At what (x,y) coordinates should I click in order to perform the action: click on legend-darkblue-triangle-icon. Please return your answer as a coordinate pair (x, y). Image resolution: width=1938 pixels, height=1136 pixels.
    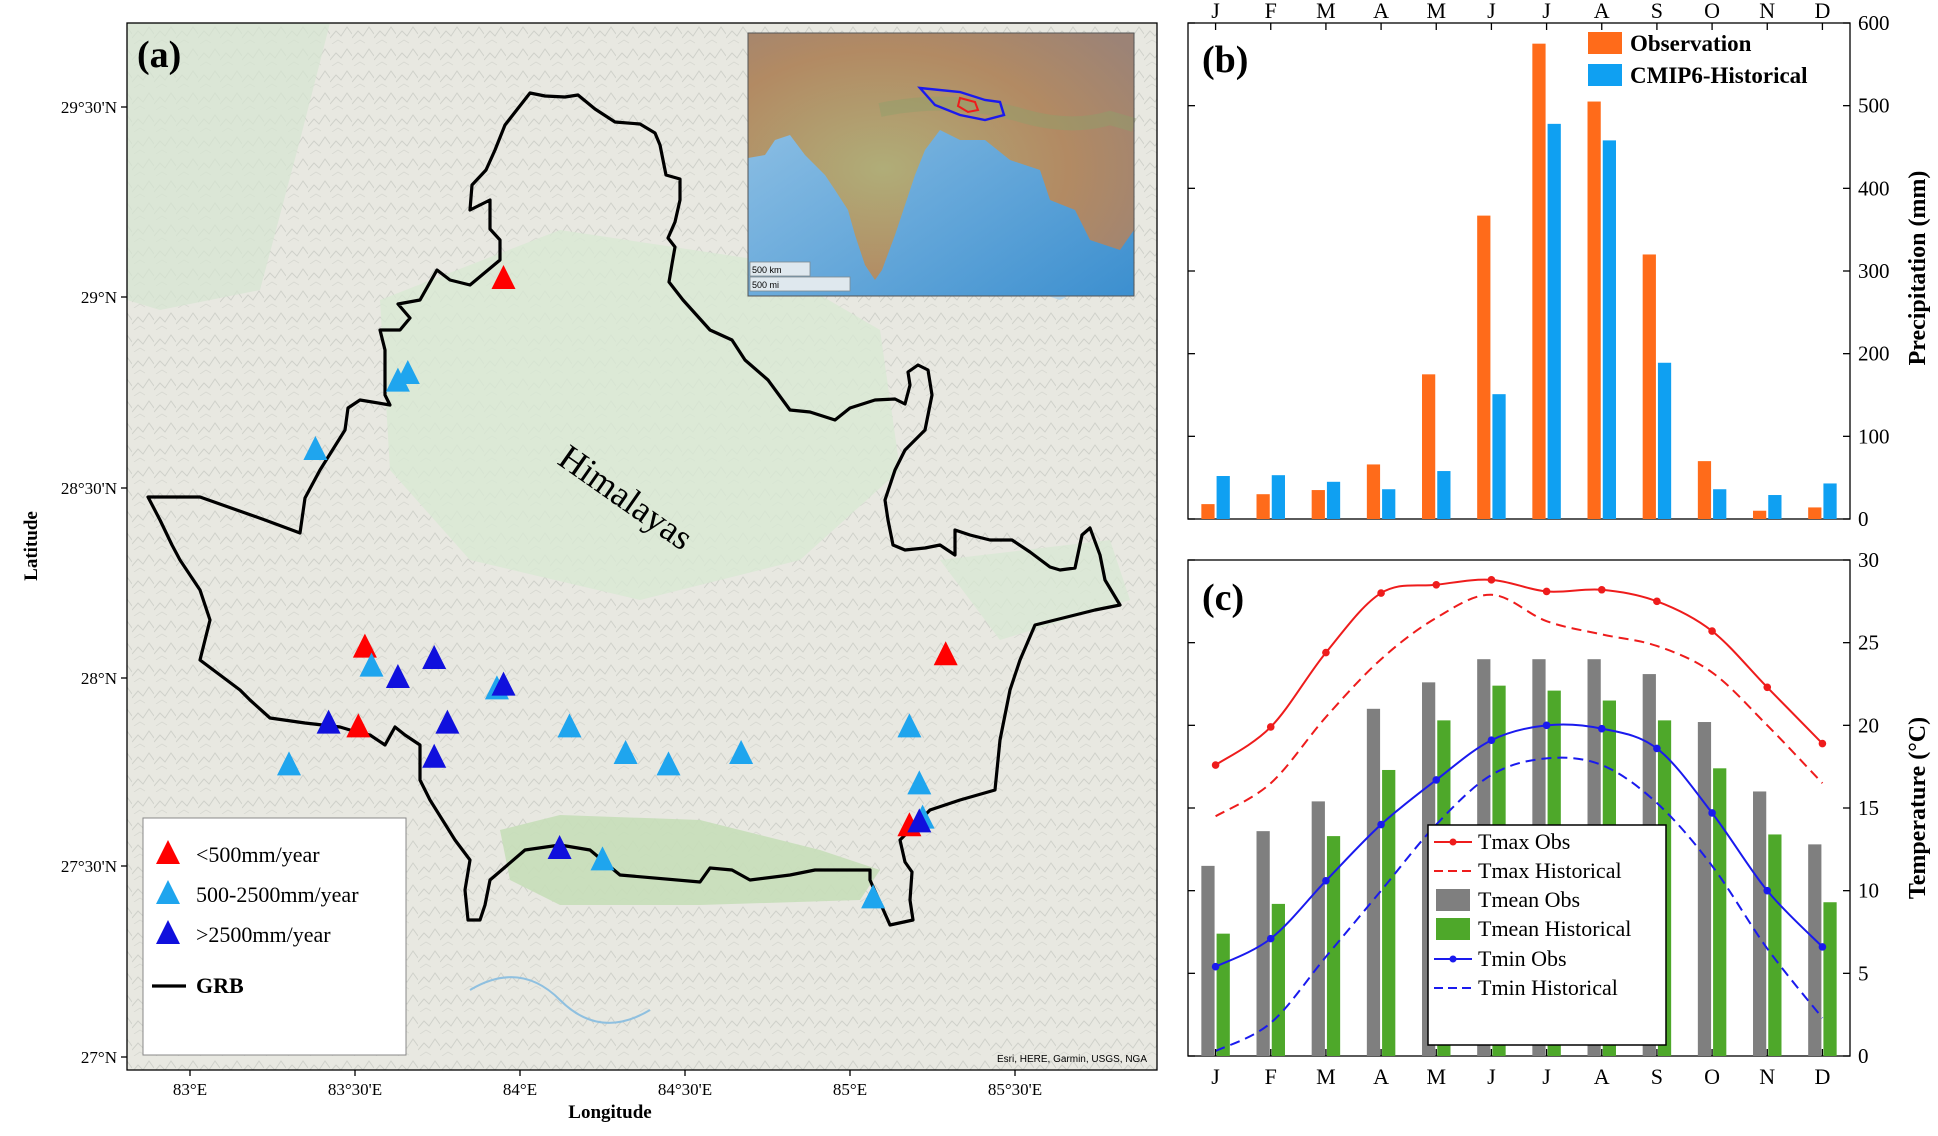
    Looking at the image, I should click on (168, 932).